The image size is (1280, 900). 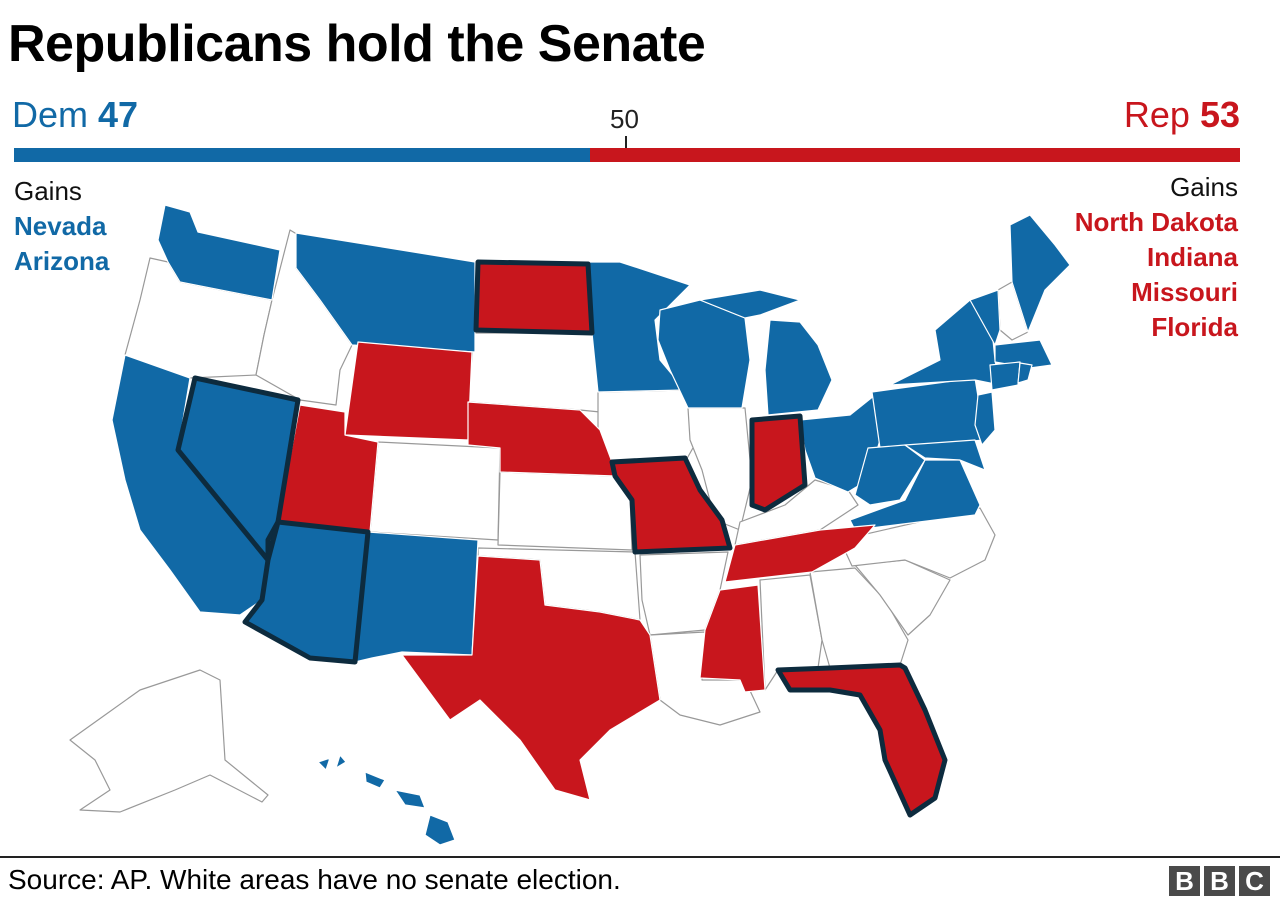 I want to click on dem-party: Dem, so click(x=50, y=114).